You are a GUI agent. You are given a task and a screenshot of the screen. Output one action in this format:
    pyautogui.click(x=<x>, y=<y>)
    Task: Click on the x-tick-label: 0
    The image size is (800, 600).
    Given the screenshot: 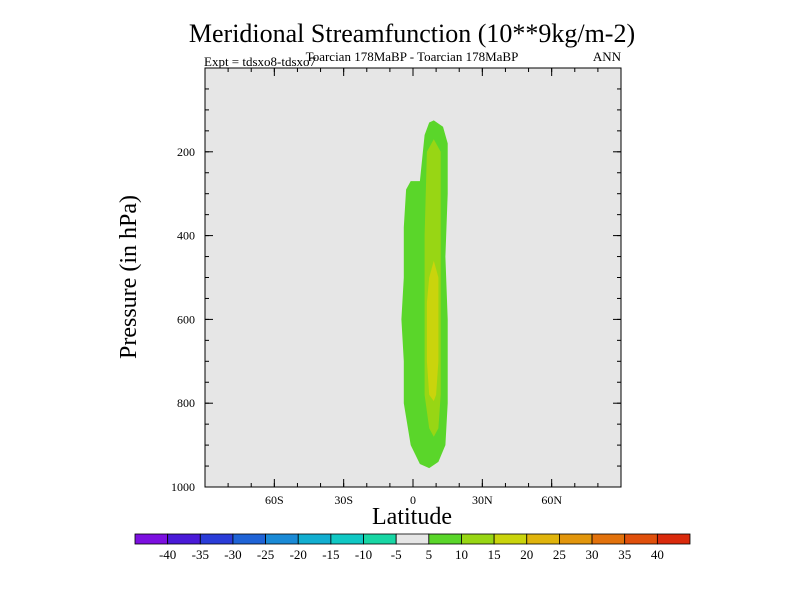 What is the action you would take?
    pyautogui.click(x=413, y=500)
    